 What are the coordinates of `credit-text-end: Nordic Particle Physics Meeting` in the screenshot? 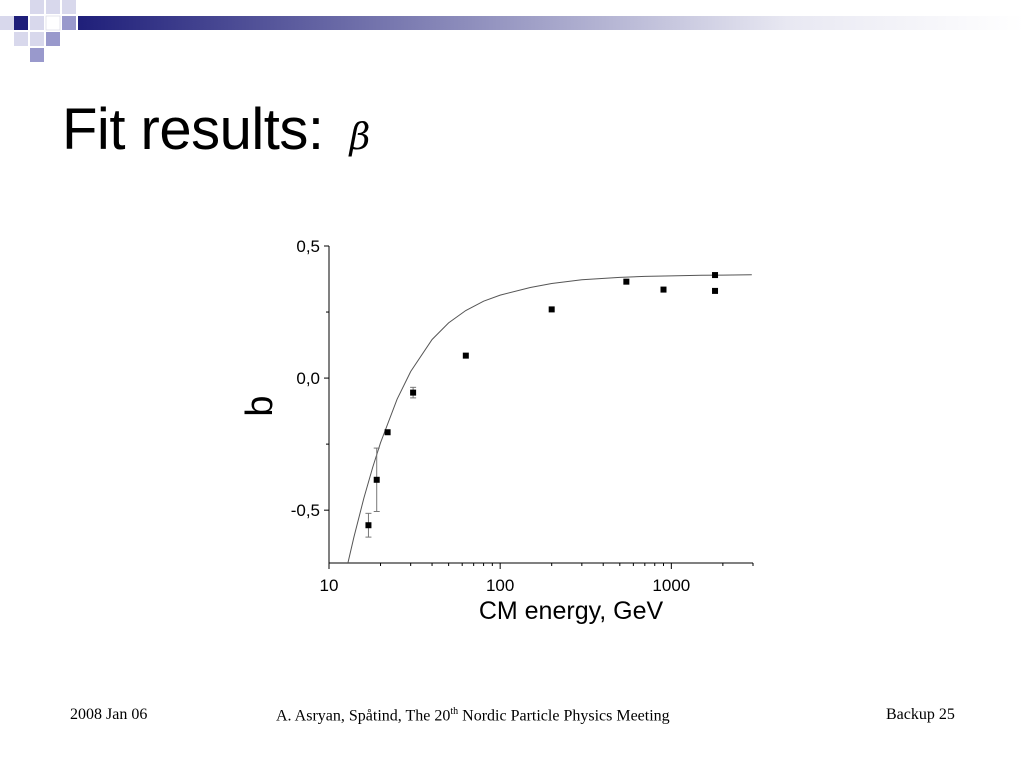 It's located at (564, 716).